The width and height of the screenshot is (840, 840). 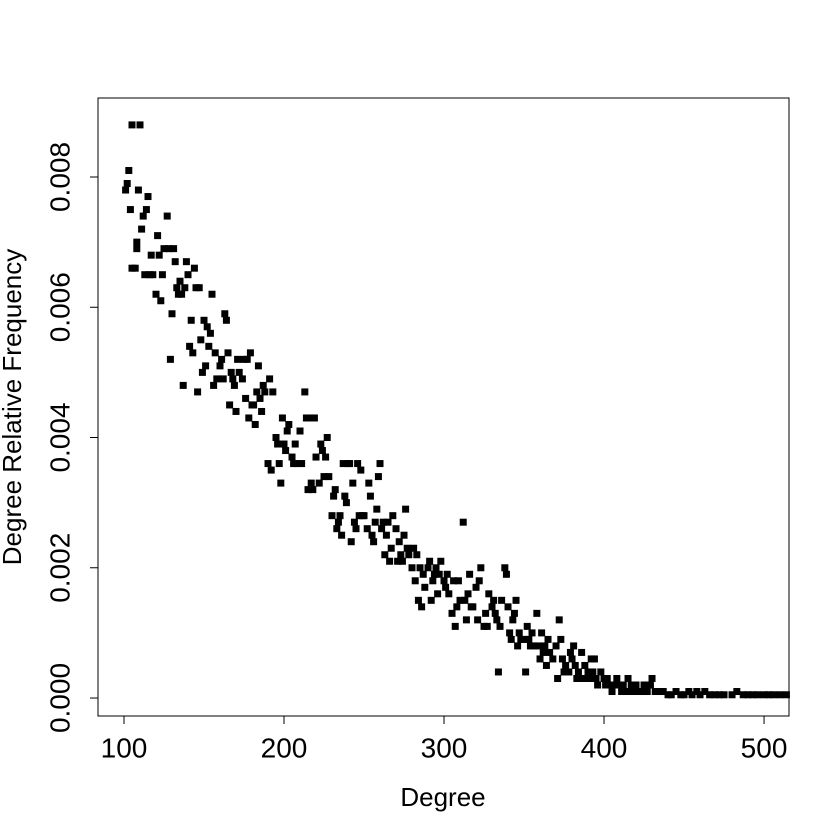 I want to click on x-axis-title: Degree, so click(x=442, y=797).